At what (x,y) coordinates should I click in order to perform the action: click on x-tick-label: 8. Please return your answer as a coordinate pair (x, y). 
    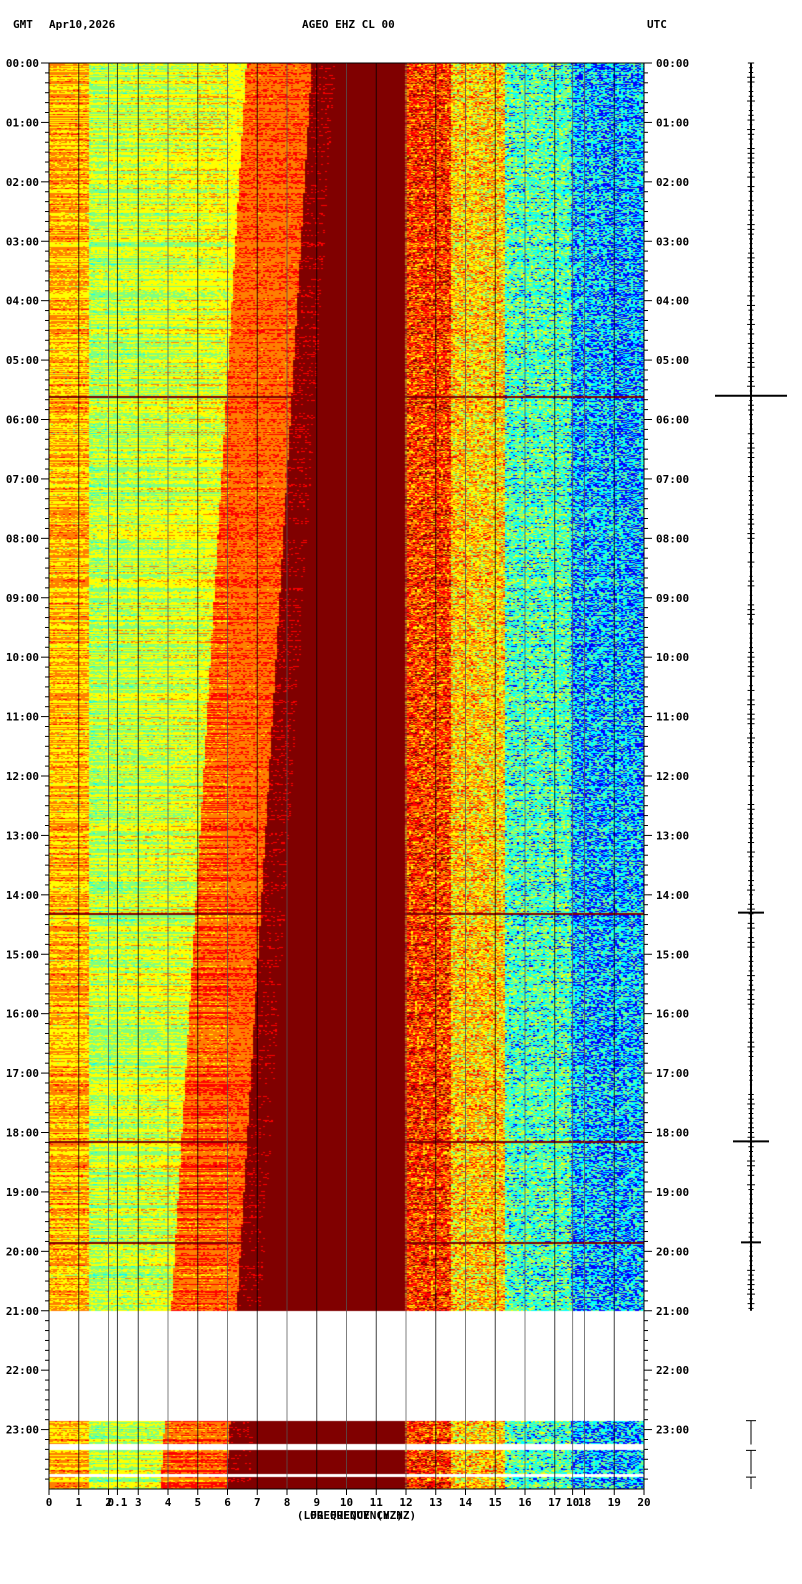
    Looking at the image, I should click on (287, 1502).